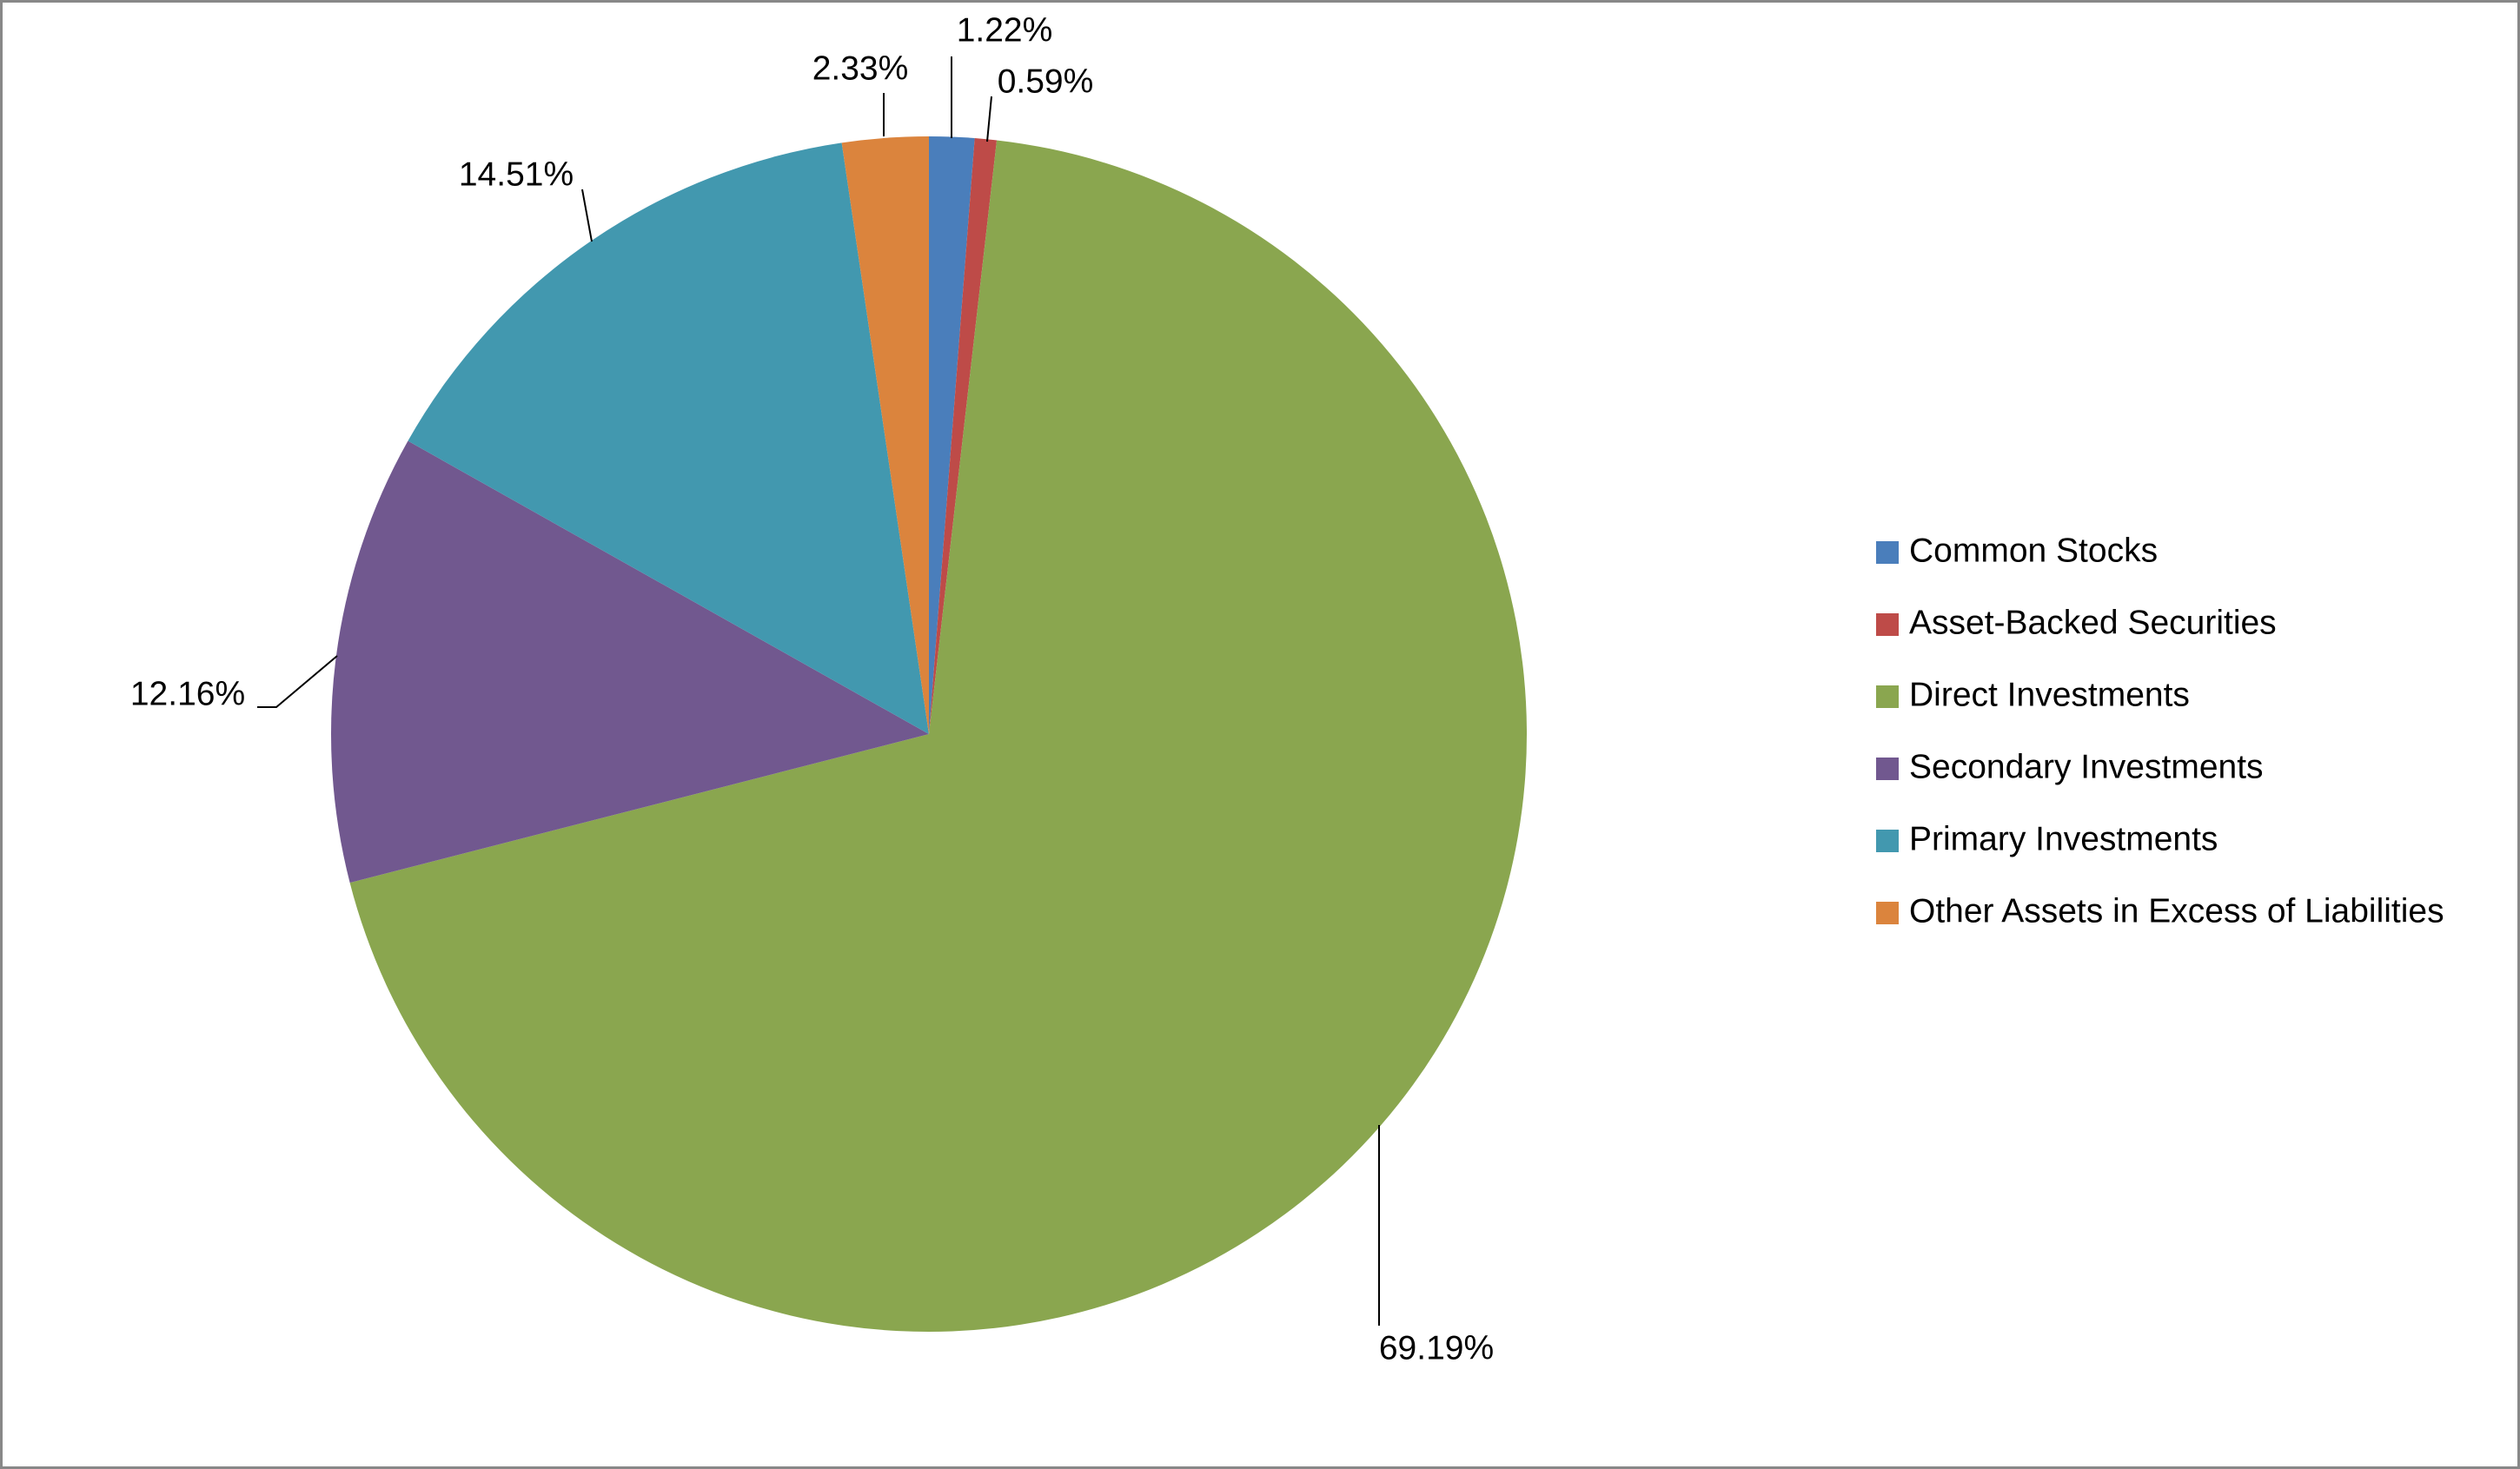 This screenshot has height=1469, width=2520. What do you see at coordinates (2176, 911) in the screenshot?
I see `legend-label: Other Assets in Excess of Liabilities` at bounding box center [2176, 911].